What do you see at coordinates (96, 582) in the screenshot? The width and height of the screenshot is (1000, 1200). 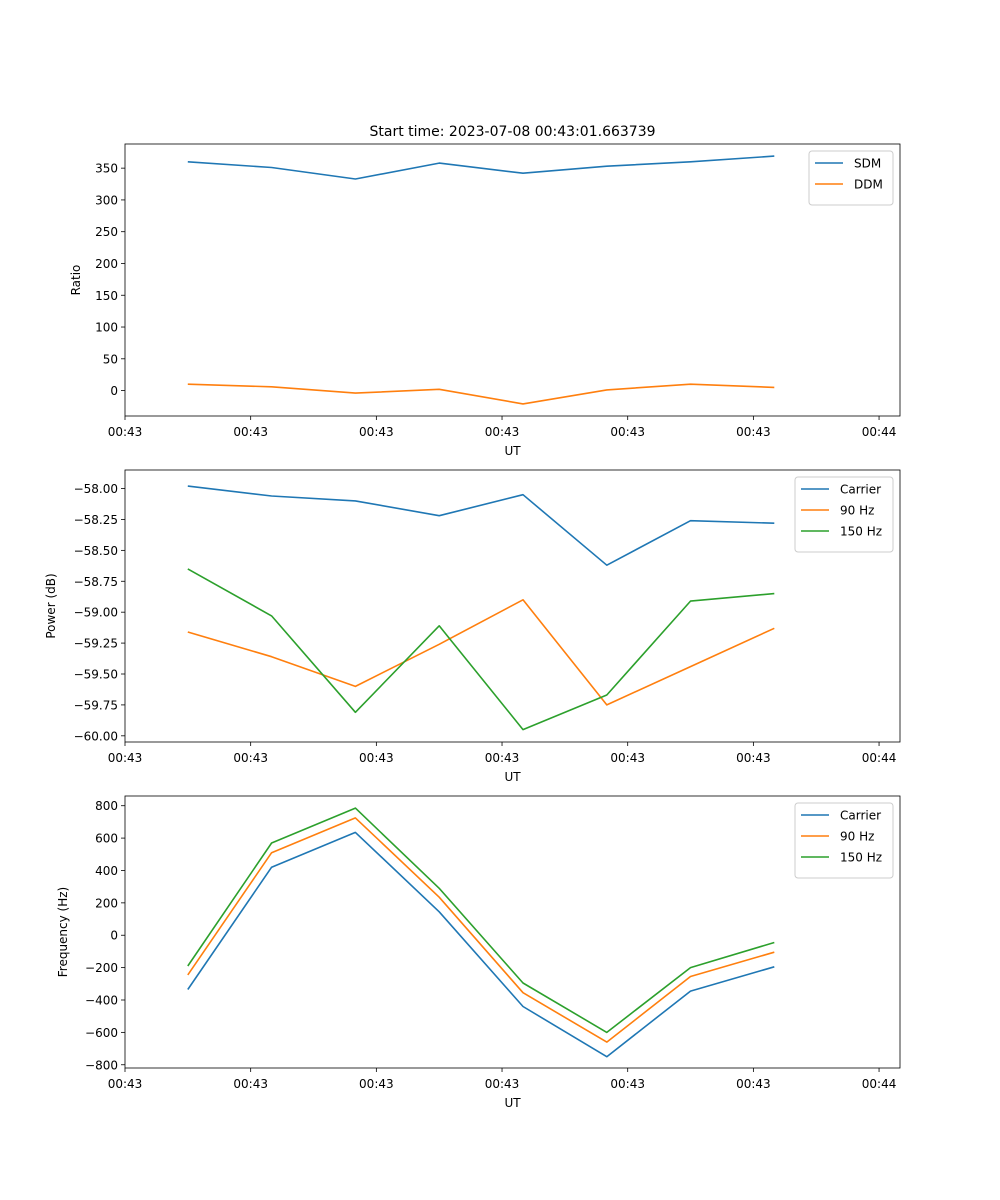 I see `y-tick-label: −58.75` at bounding box center [96, 582].